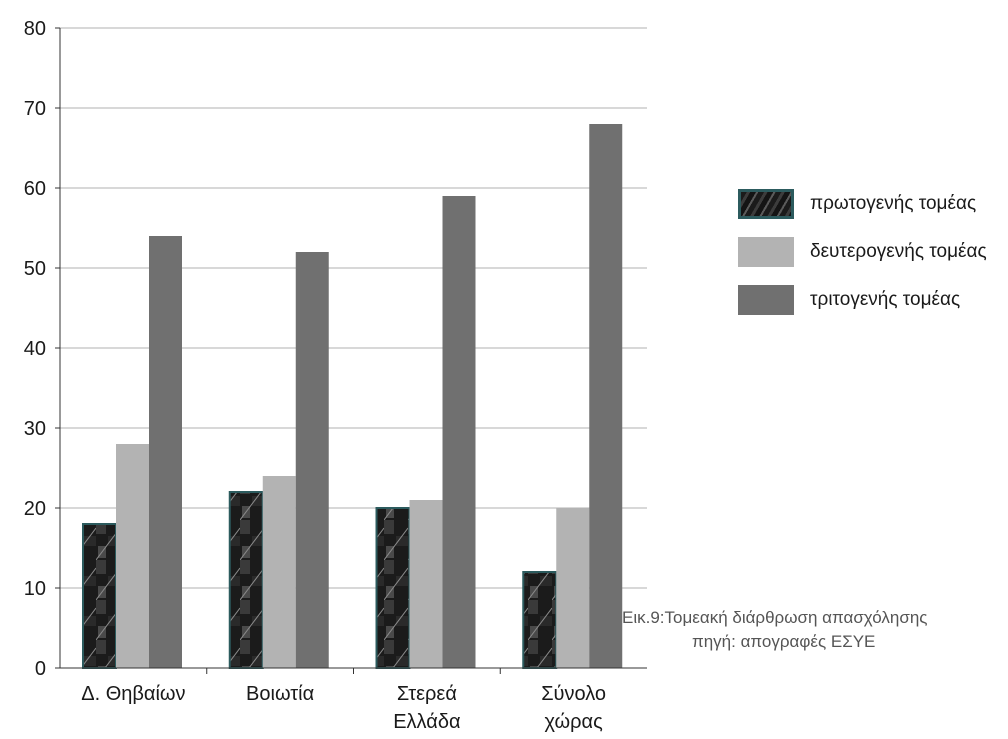 This screenshot has width=1008, height=739. Describe the element at coordinates (766, 252) in the screenshot. I see `legend-swatch-secondary` at that location.